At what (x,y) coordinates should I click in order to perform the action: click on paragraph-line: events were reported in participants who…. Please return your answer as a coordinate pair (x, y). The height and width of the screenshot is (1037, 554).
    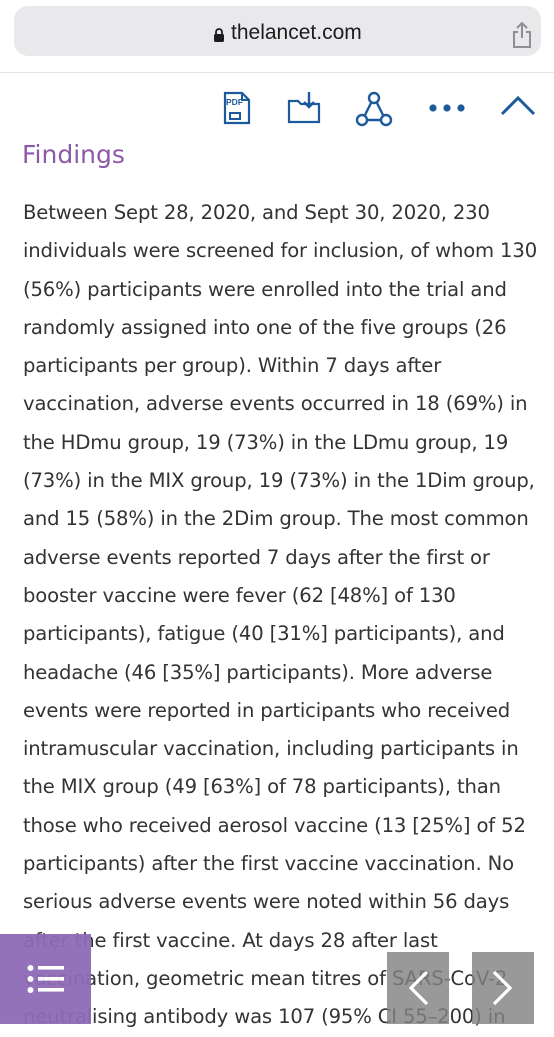
    Looking at the image, I should click on (267, 710).